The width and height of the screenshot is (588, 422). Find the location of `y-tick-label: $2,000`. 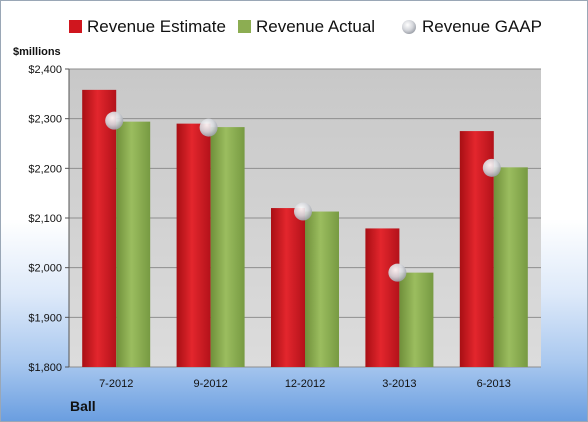

y-tick-label: $2,000 is located at coordinates (45, 269).